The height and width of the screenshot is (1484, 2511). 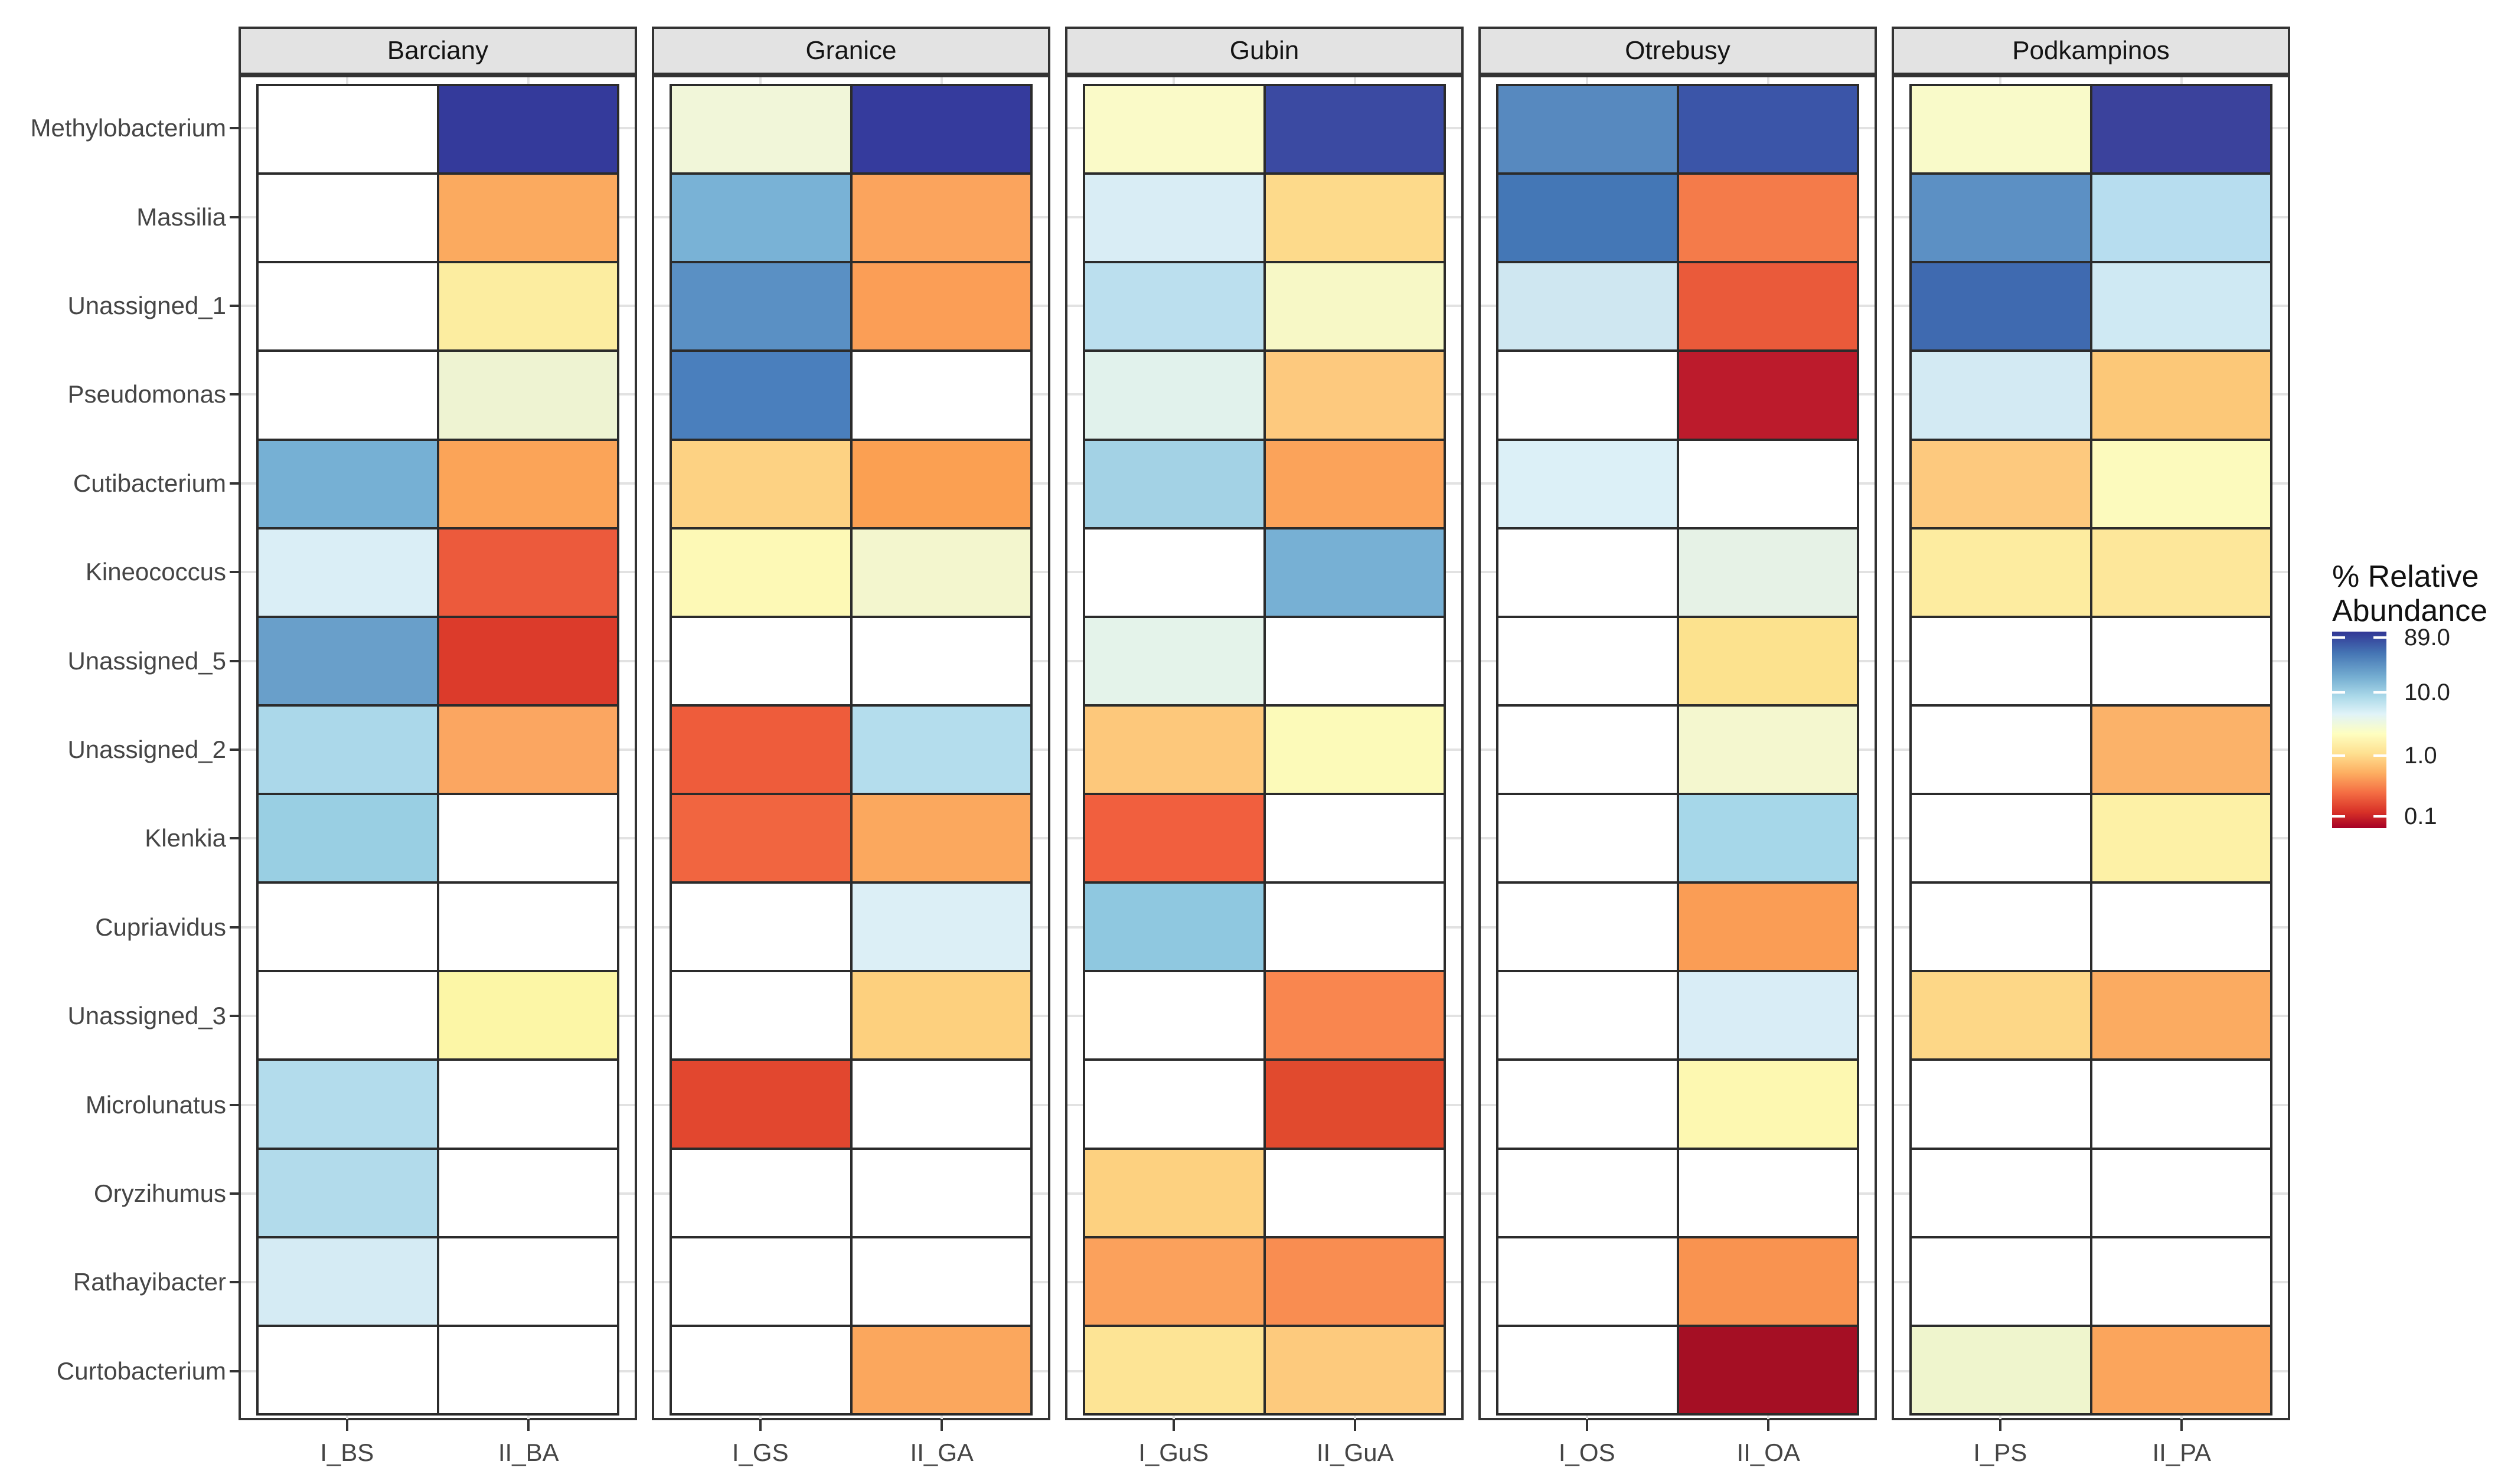 What do you see at coordinates (1677, 50) in the screenshot?
I see `facet-strip-label: Otrebusy` at bounding box center [1677, 50].